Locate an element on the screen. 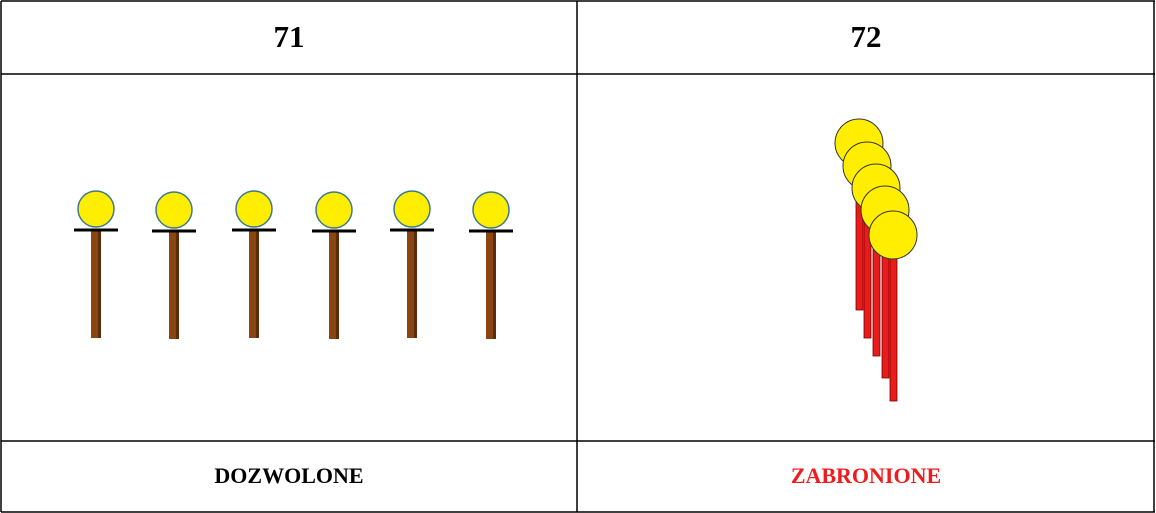 Image resolution: width=1156 pixels, height=513 pixels. header-number: 72 is located at coordinates (866, 36).